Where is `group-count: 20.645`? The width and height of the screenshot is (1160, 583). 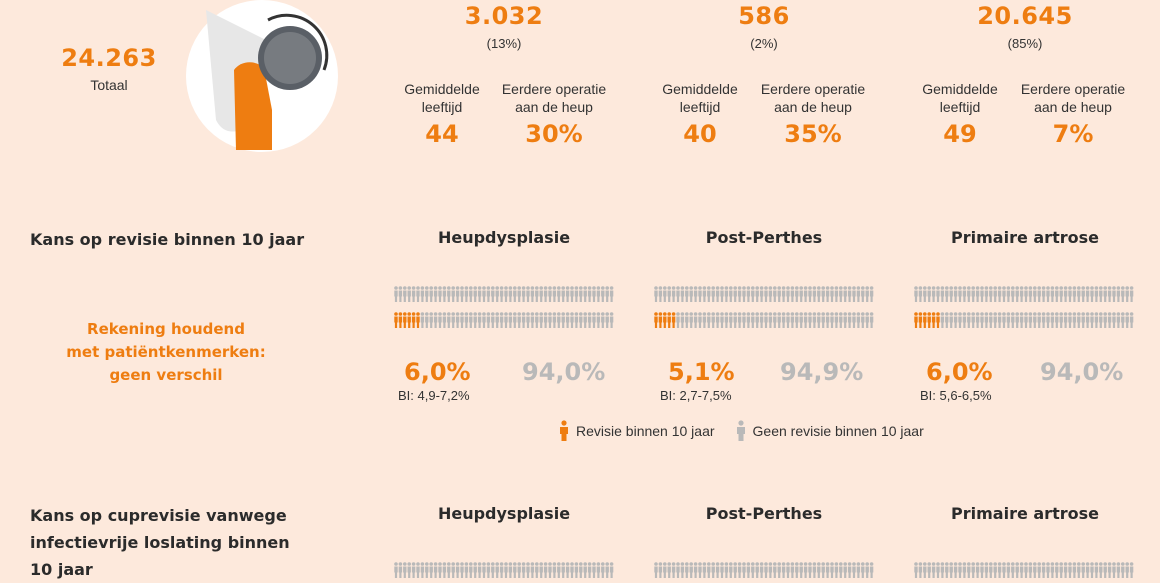 group-count: 20.645 is located at coordinates (1025, 16).